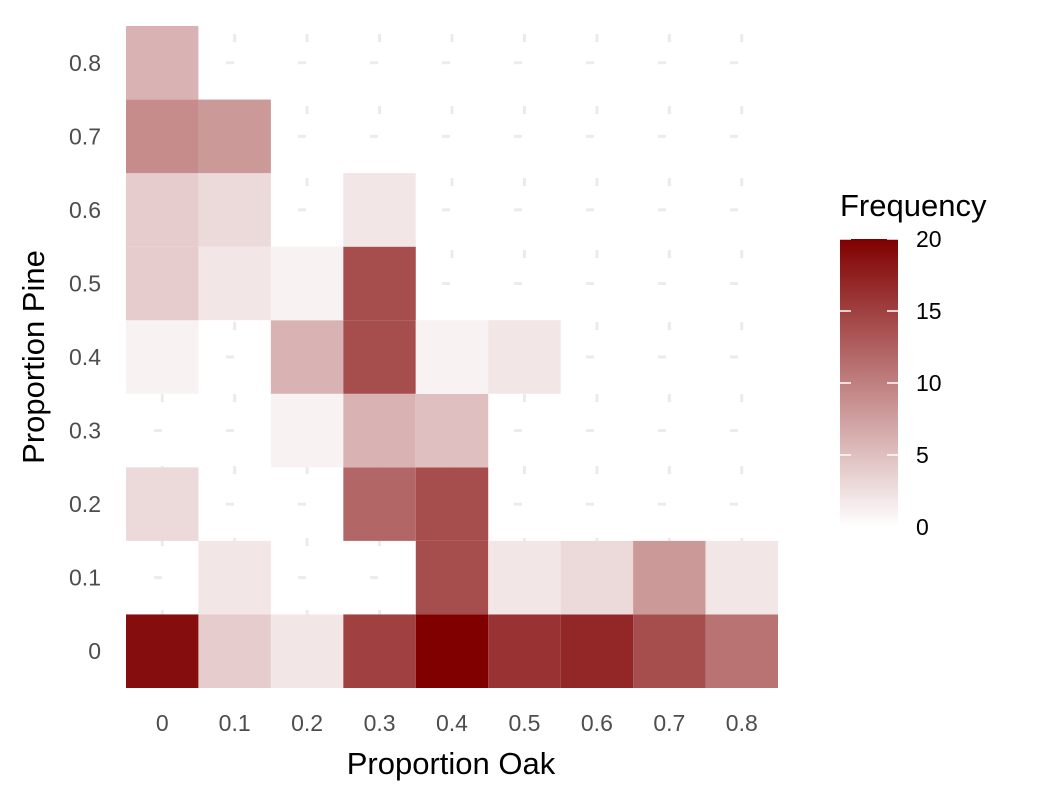 The height and width of the screenshot is (800, 1050). Describe the element at coordinates (891, 383) in the screenshot. I see `legend-ticks: 0 5 10 15 20` at that location.